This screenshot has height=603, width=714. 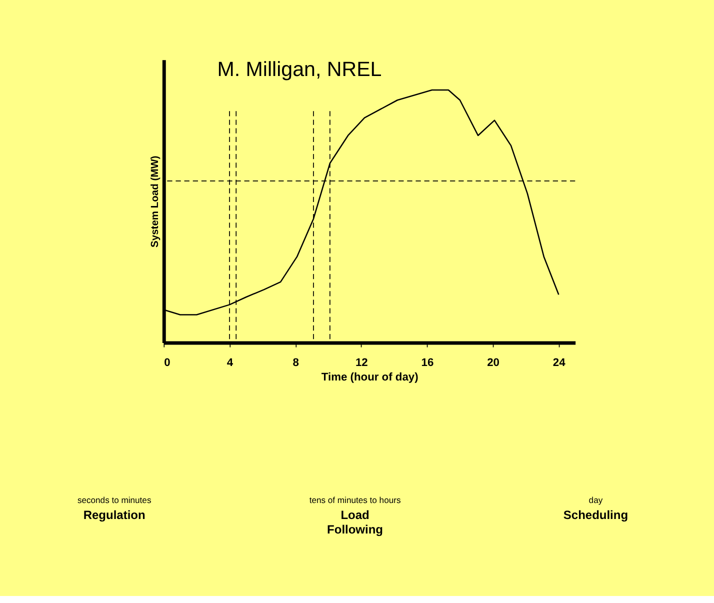 What do you see at coordinates (355, 522) in the screenshot?
I see `text: Load Following` at bounding box center [355, 522].